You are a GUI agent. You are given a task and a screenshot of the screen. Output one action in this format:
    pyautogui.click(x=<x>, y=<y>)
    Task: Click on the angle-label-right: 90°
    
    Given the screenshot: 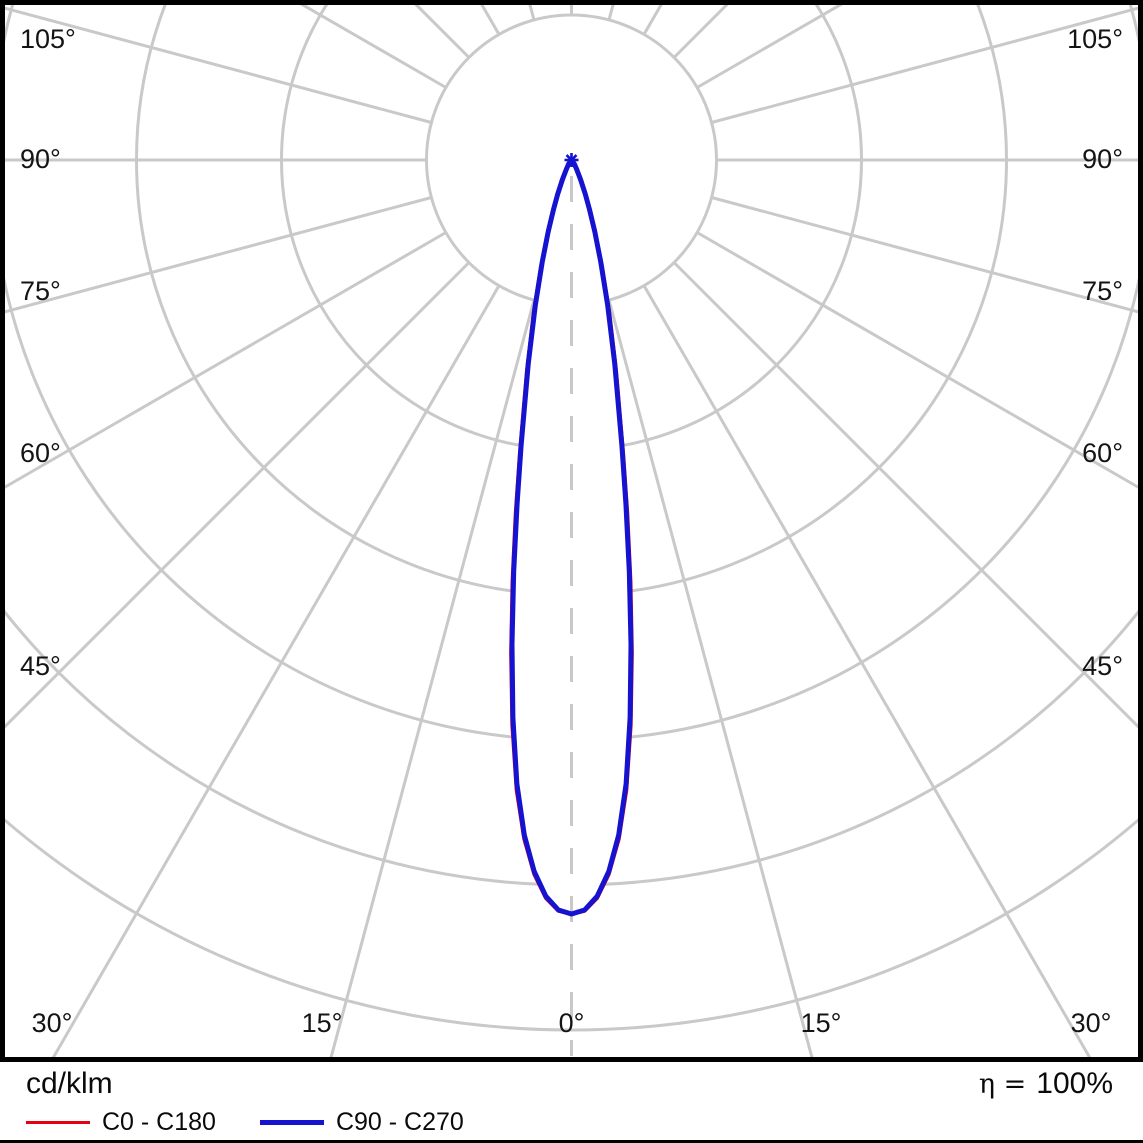 What is the action you would take?
    pyautogui.click(x=1102, y=159)
    